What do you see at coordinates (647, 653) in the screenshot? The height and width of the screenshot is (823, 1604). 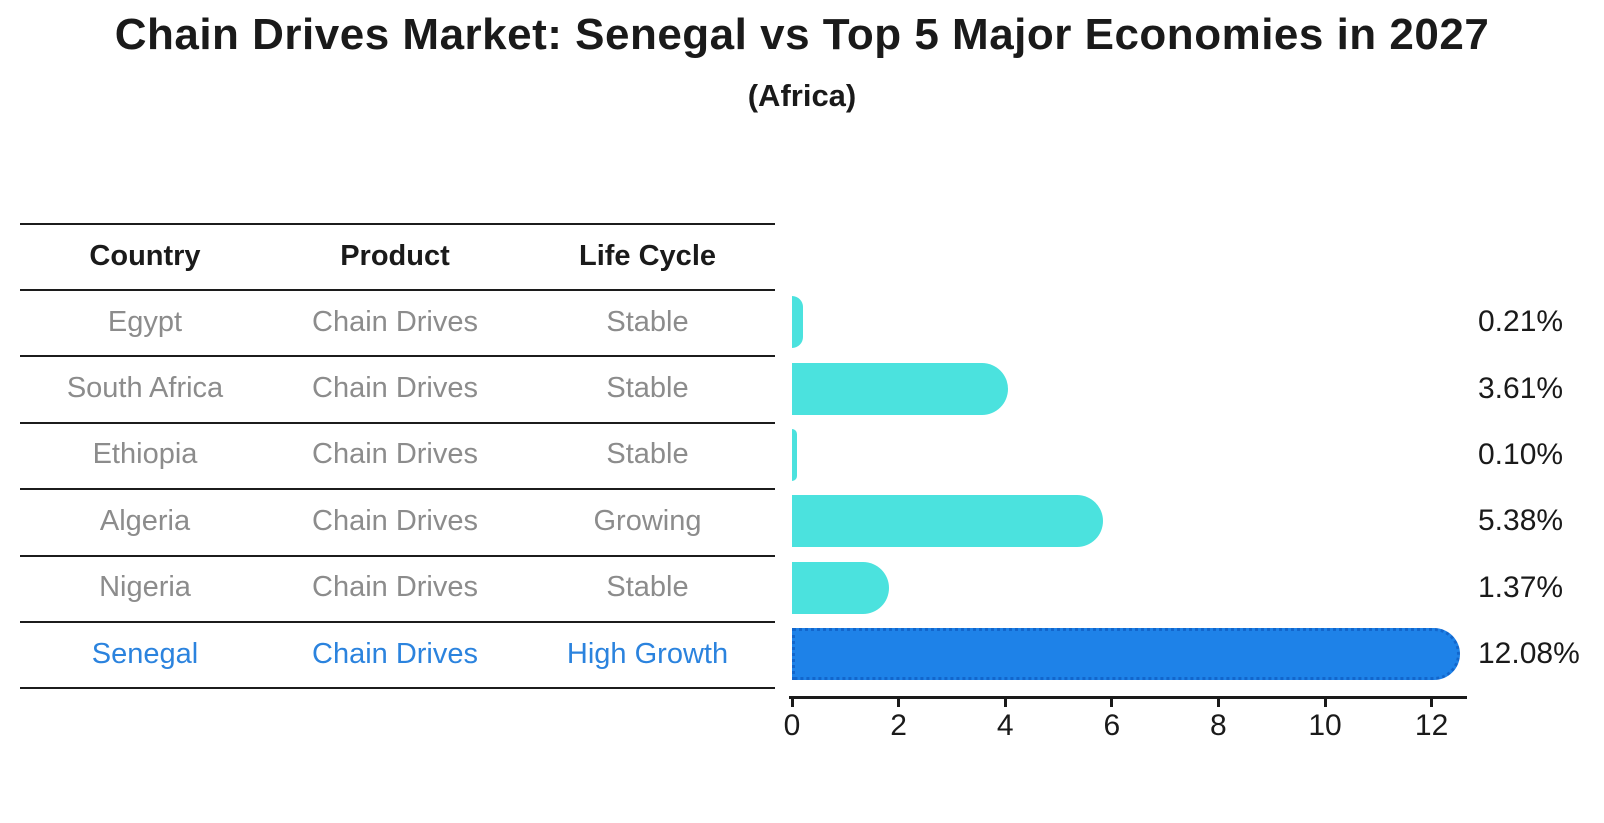 I see `life-cycle-cell-senegal: High Growth` at bounding box center [647, 653].